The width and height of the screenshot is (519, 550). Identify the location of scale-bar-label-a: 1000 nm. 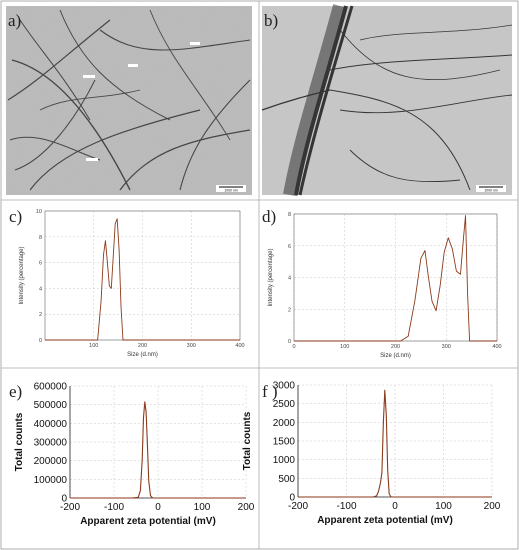
(231, 191).